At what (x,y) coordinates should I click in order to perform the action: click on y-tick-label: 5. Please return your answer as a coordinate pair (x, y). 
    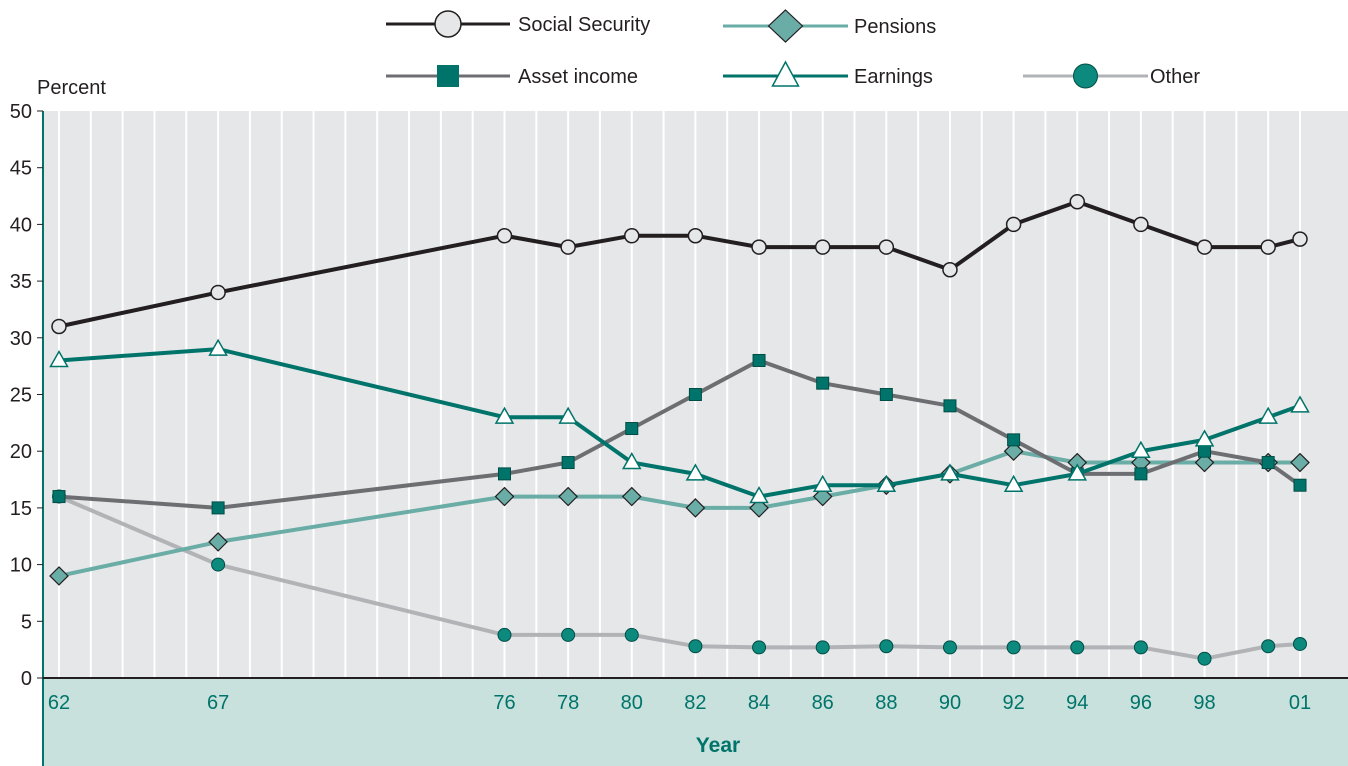
    Looking at the image, I should click on (26, 622).